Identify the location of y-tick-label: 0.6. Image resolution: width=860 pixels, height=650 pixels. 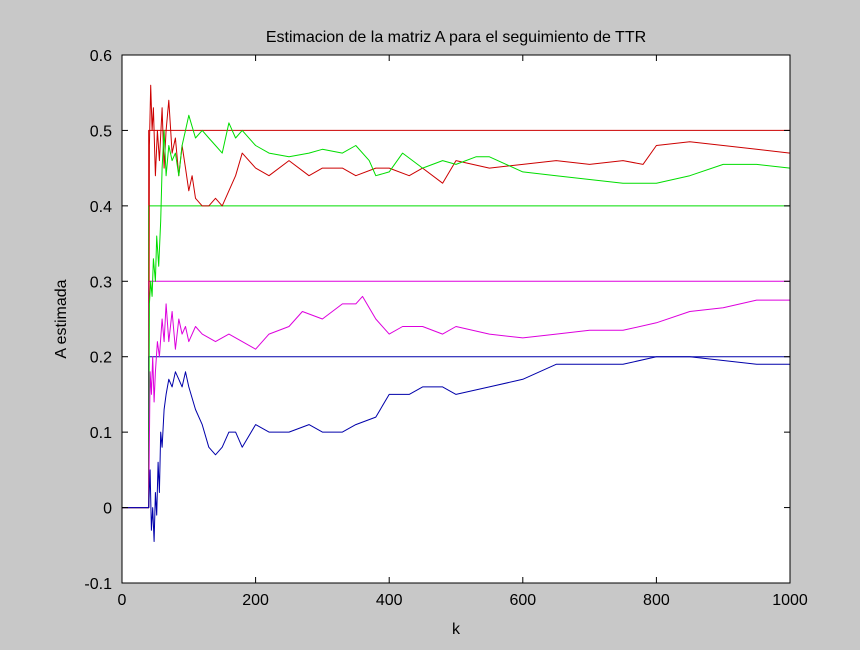
(101, 56).